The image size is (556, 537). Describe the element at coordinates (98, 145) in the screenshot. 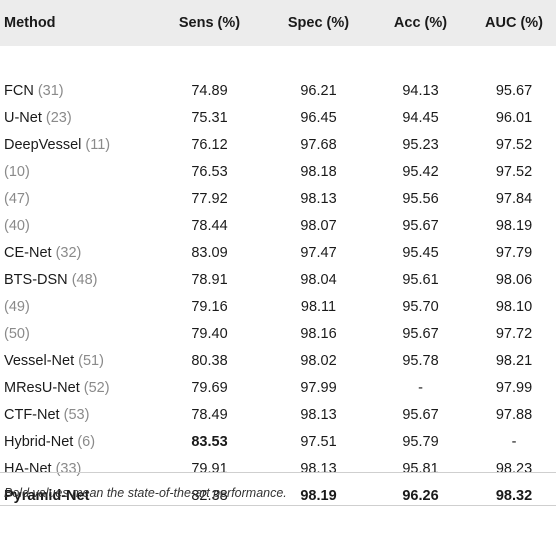

I see `reference-number: (11)` at that location.